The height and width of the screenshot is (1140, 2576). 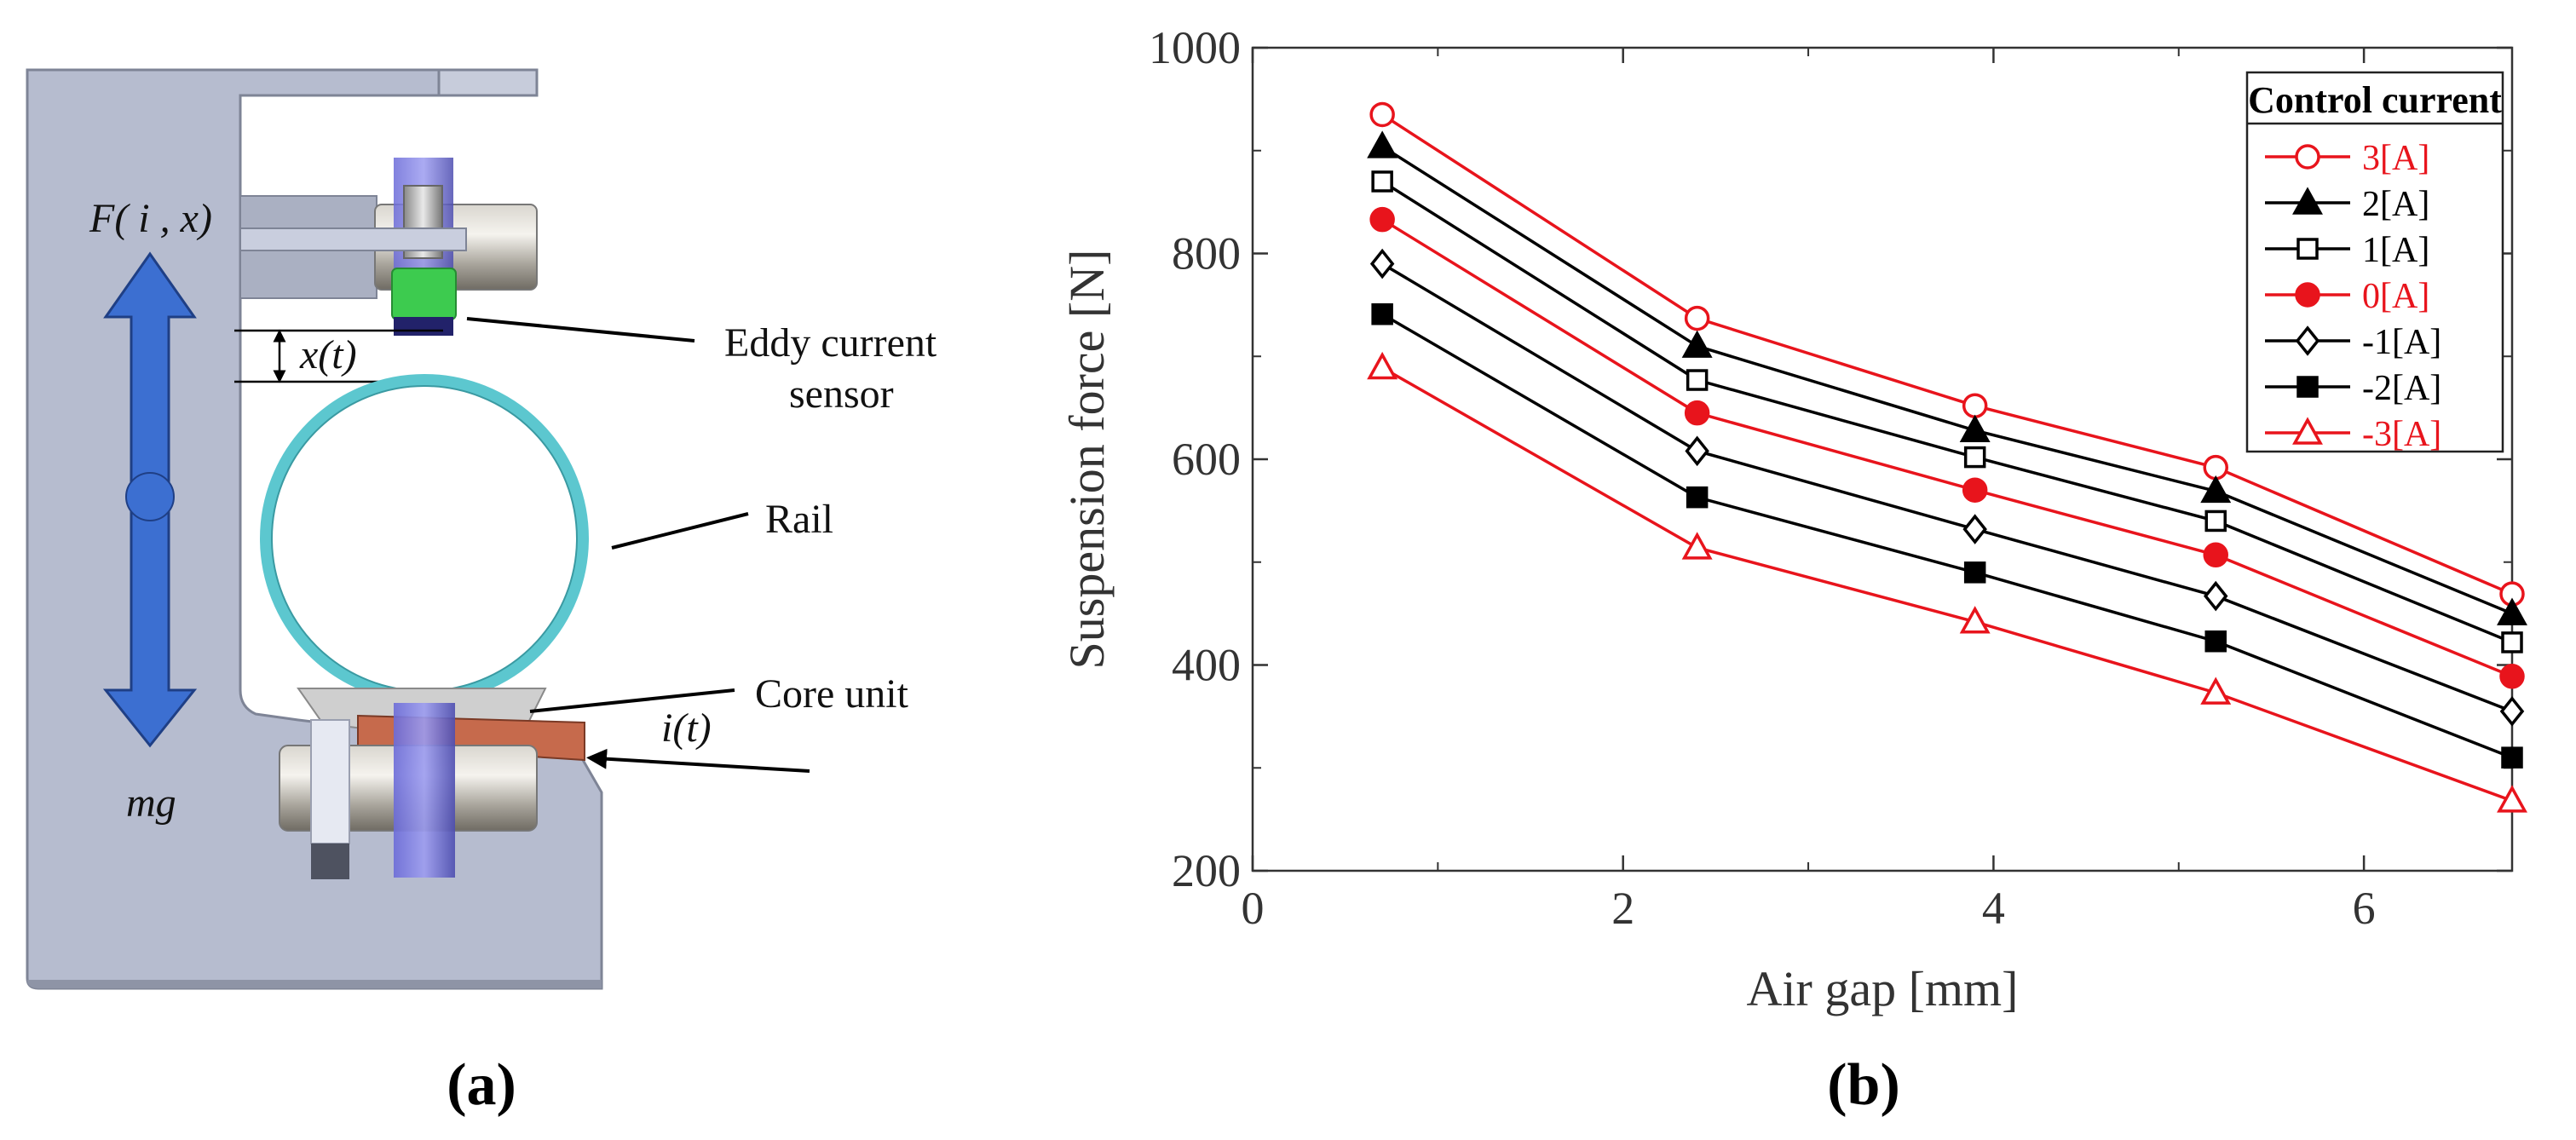 What do you see at coordinates (799, 520) in the screenshot?
I see `rail-label: Rail` at bounding box center [799, 520].